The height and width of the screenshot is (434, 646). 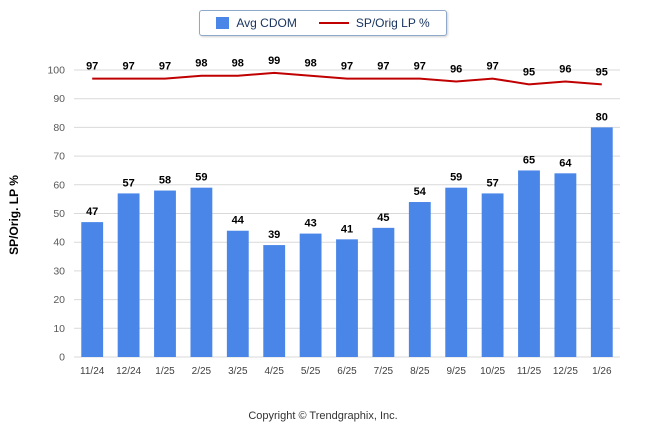 I want to click on bar-value-label: 39, so click(x=274, y=235).